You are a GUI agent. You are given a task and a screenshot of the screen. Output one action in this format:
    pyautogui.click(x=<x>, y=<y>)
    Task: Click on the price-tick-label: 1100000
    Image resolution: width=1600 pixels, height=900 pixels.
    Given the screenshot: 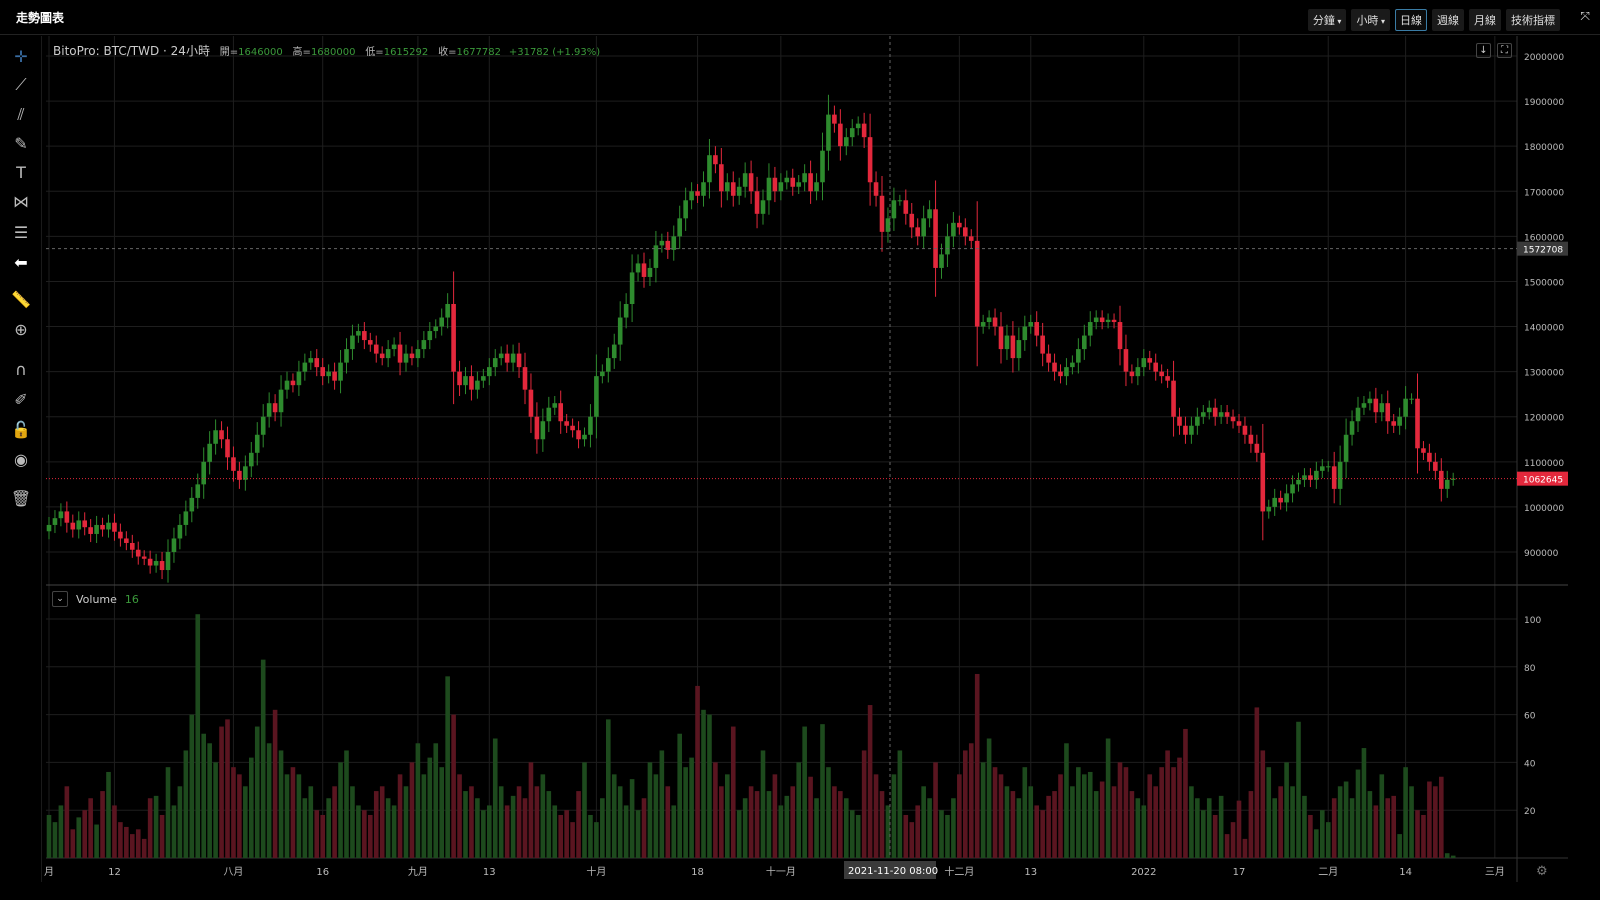 What is the action you would take?
    pyautogui.click(x=1544, y=464)
    